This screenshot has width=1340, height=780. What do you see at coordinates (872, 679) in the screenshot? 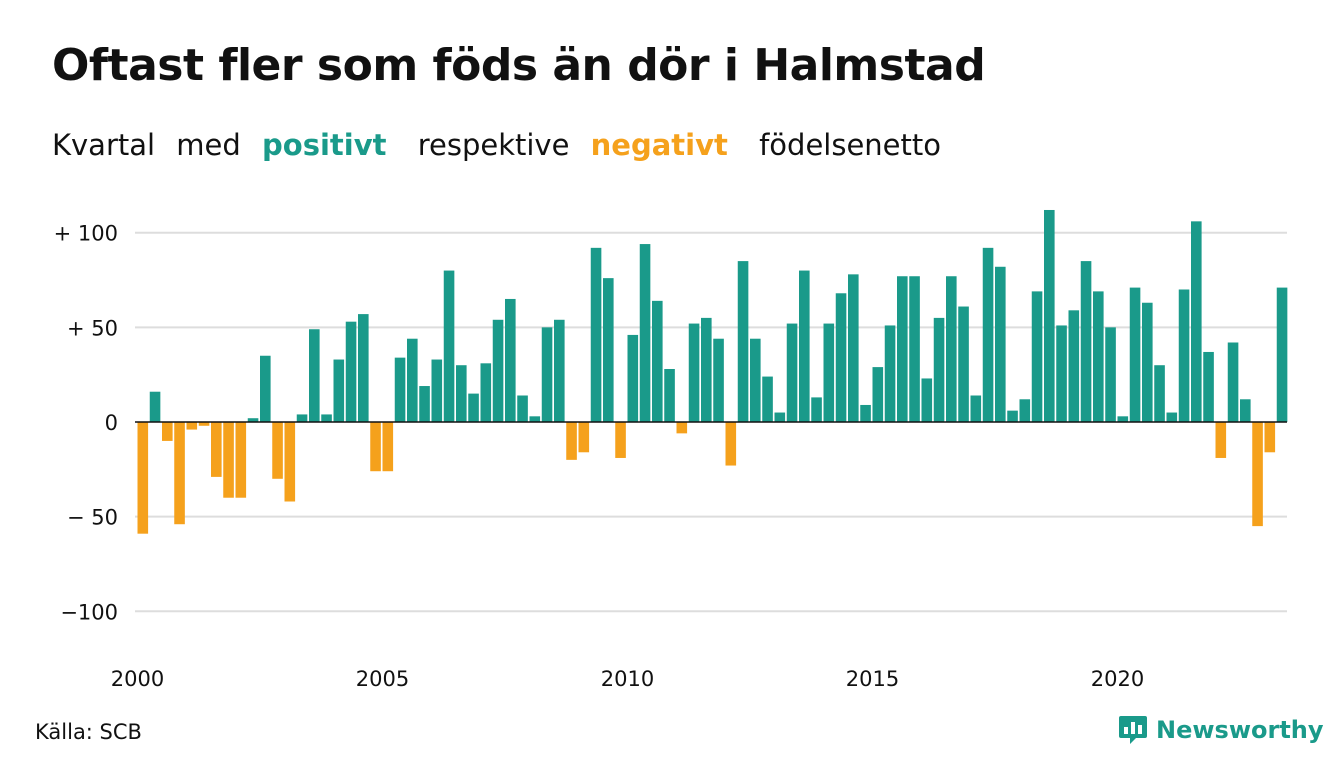
I see `x-tick-label: 2015` at bounding box center [872, 679].